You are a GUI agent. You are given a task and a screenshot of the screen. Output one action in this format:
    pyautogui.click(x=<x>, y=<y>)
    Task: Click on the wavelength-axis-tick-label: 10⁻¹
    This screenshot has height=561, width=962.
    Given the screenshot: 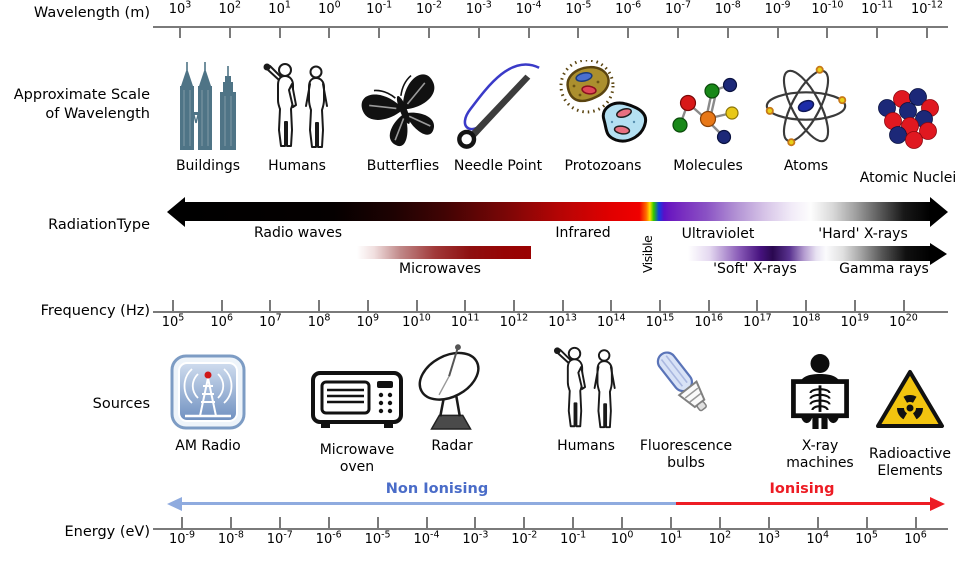 What is the action you would take?
    pyautogui.click(x=379, y=8)
    